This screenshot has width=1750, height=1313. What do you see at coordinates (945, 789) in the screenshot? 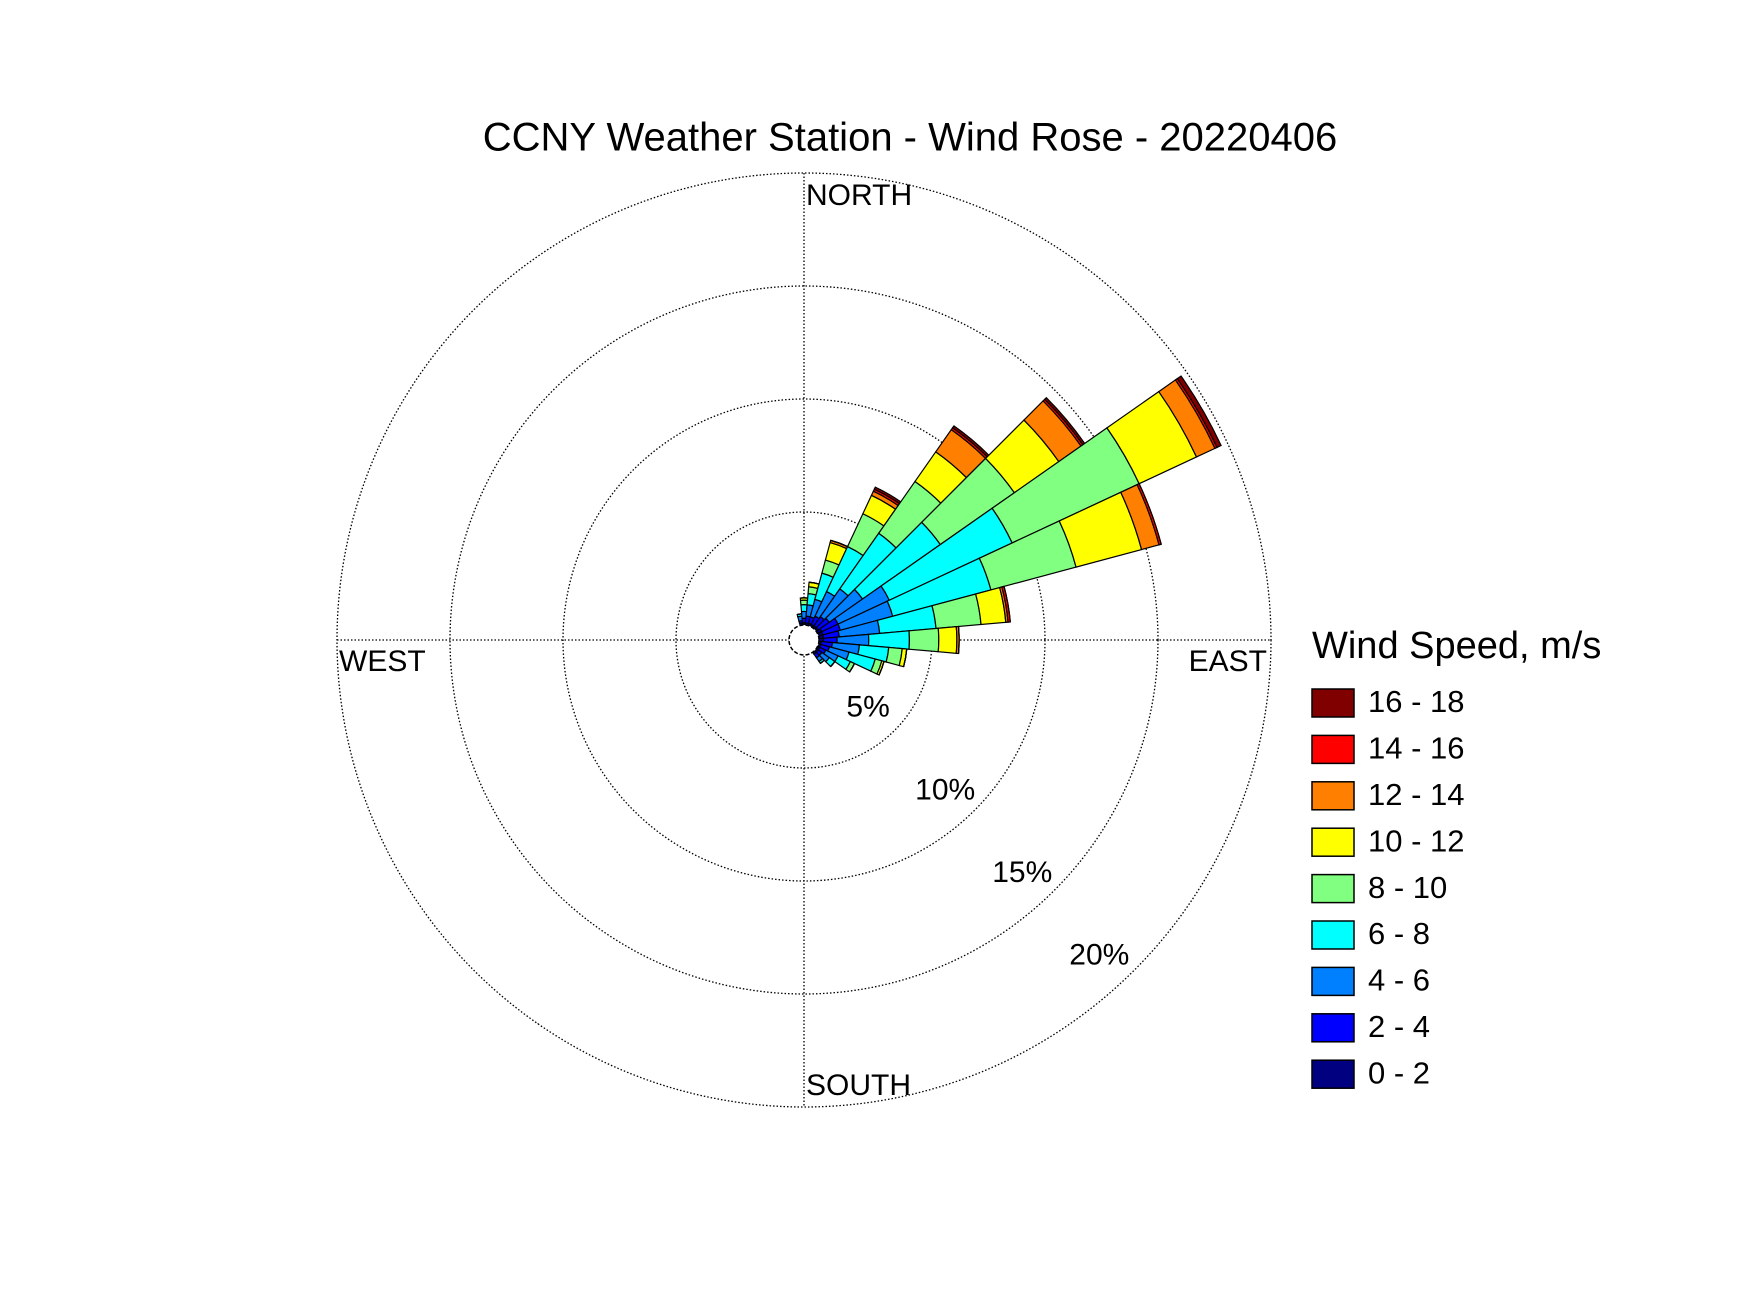
I see `r-tick-label: 10%` at bounding box center [945, 789].